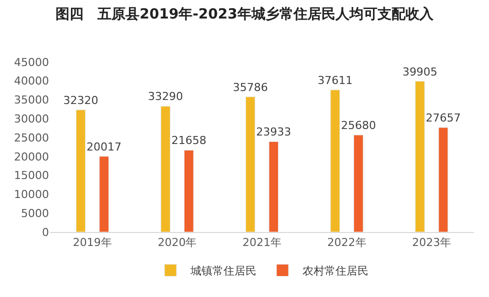 This screenshot has height=297, width=489. Describe the element at coordinates (274, 132) in the screenshot. I see `data-label: 23933` at that location.